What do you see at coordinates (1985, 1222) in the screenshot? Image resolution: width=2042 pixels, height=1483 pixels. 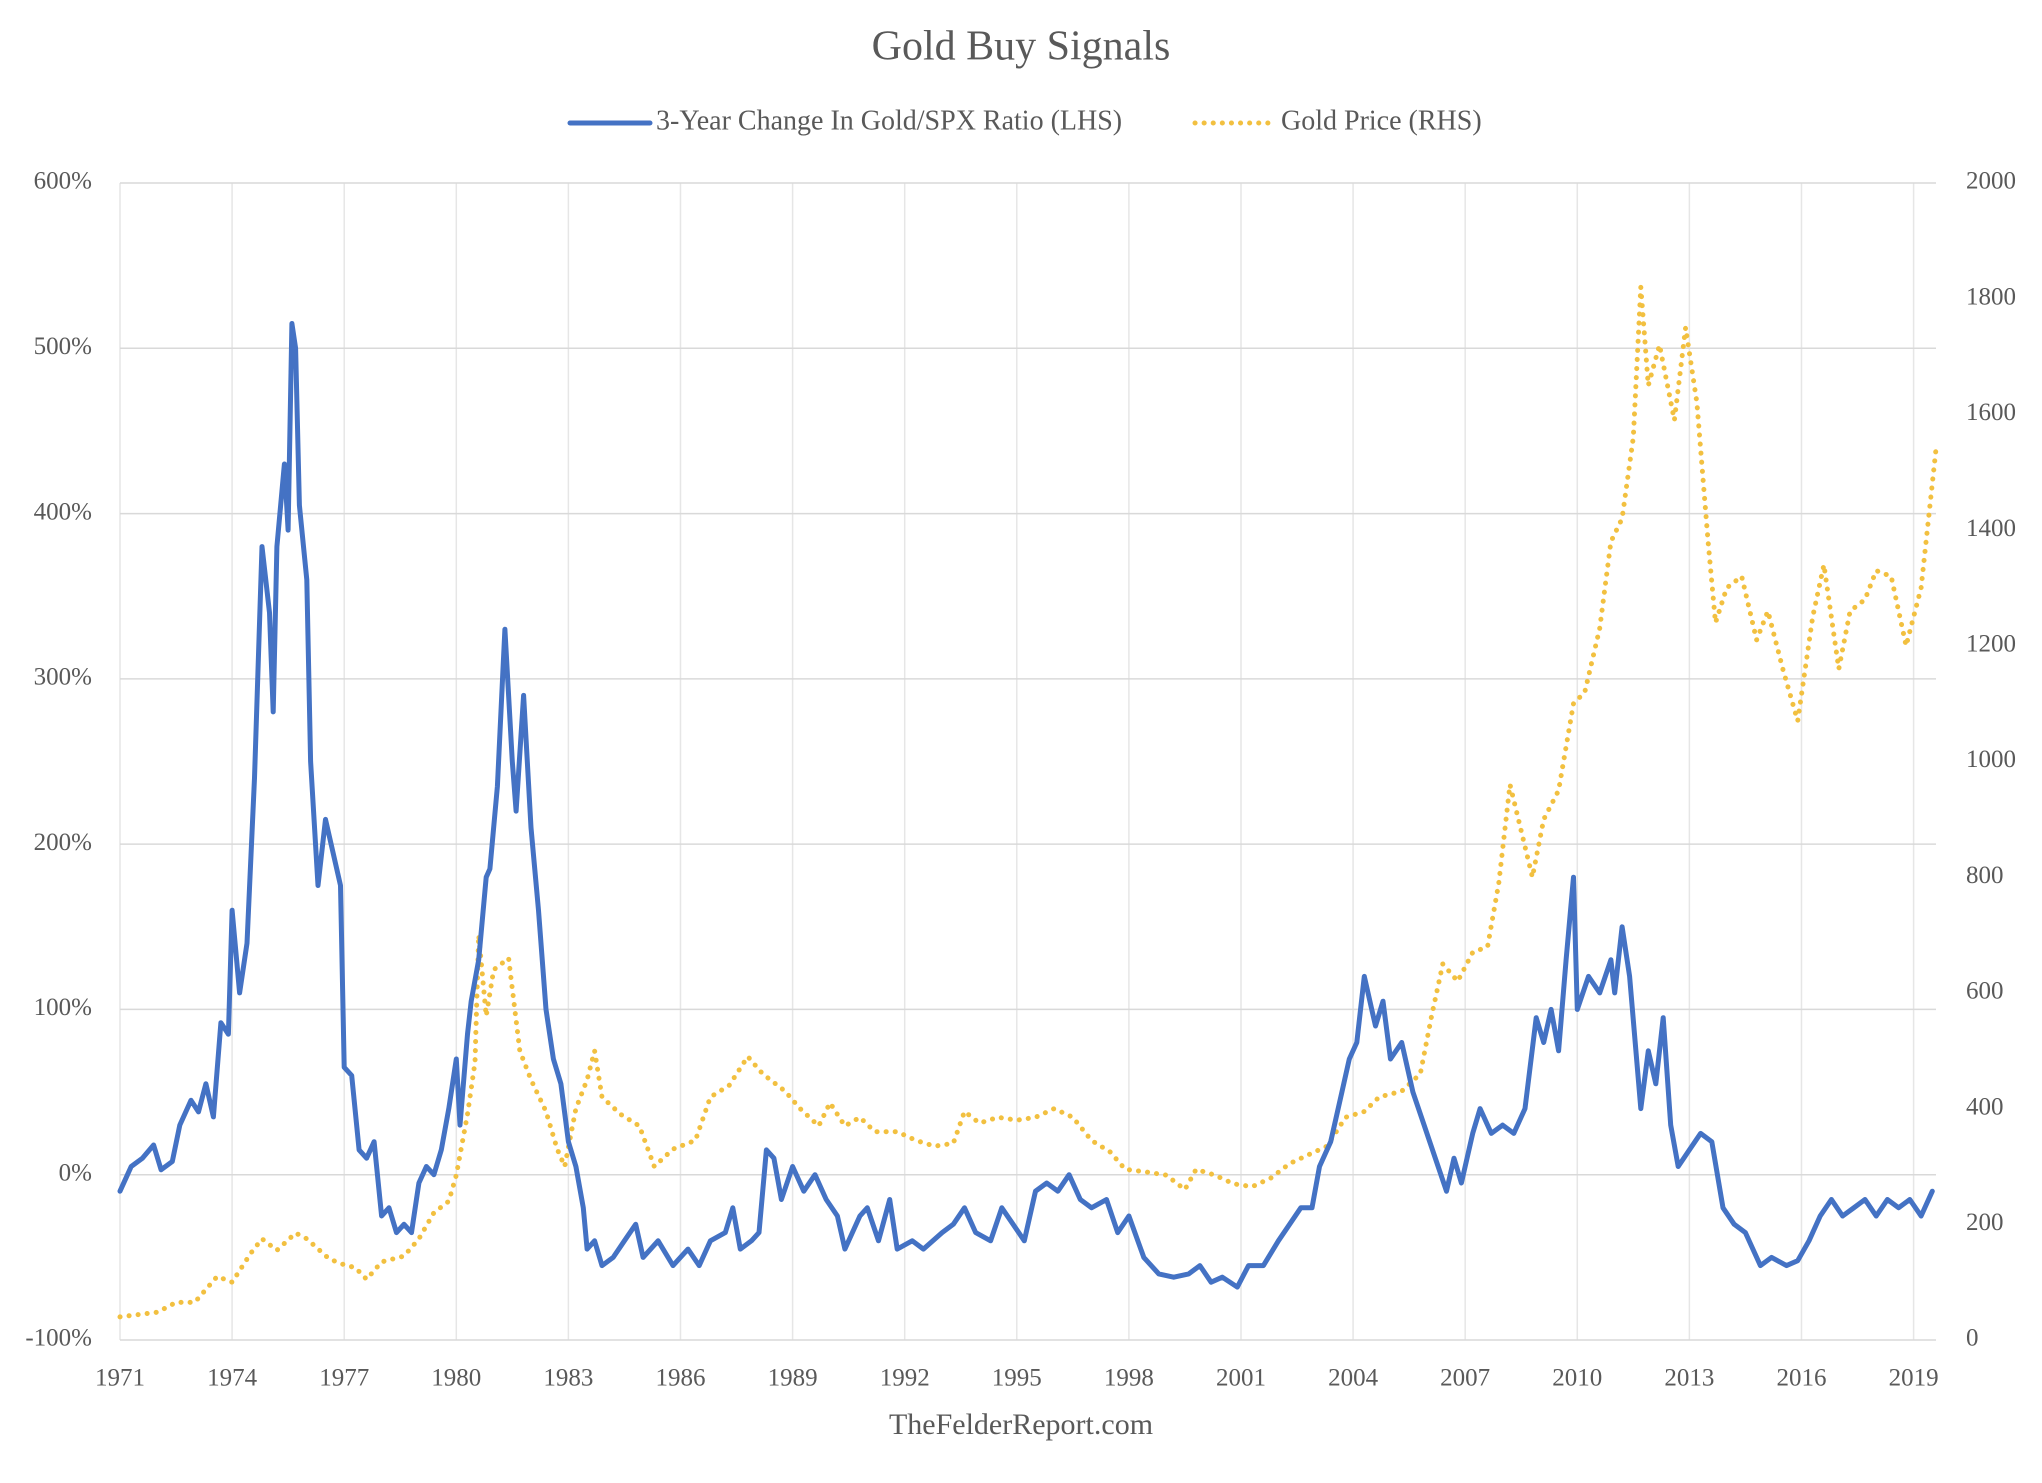 I see `y2-tick-label: 200` at bounding box center [1985, 1222].